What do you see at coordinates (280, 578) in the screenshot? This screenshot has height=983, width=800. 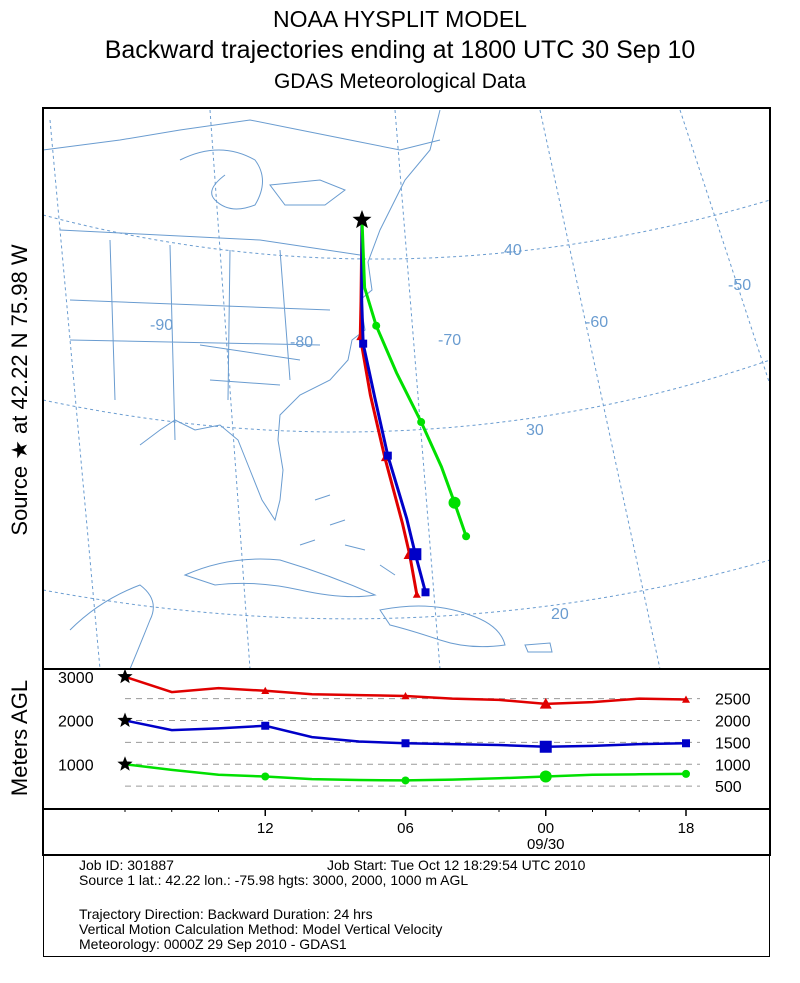 I see `cuba-island` at bounding box center [280, 578].